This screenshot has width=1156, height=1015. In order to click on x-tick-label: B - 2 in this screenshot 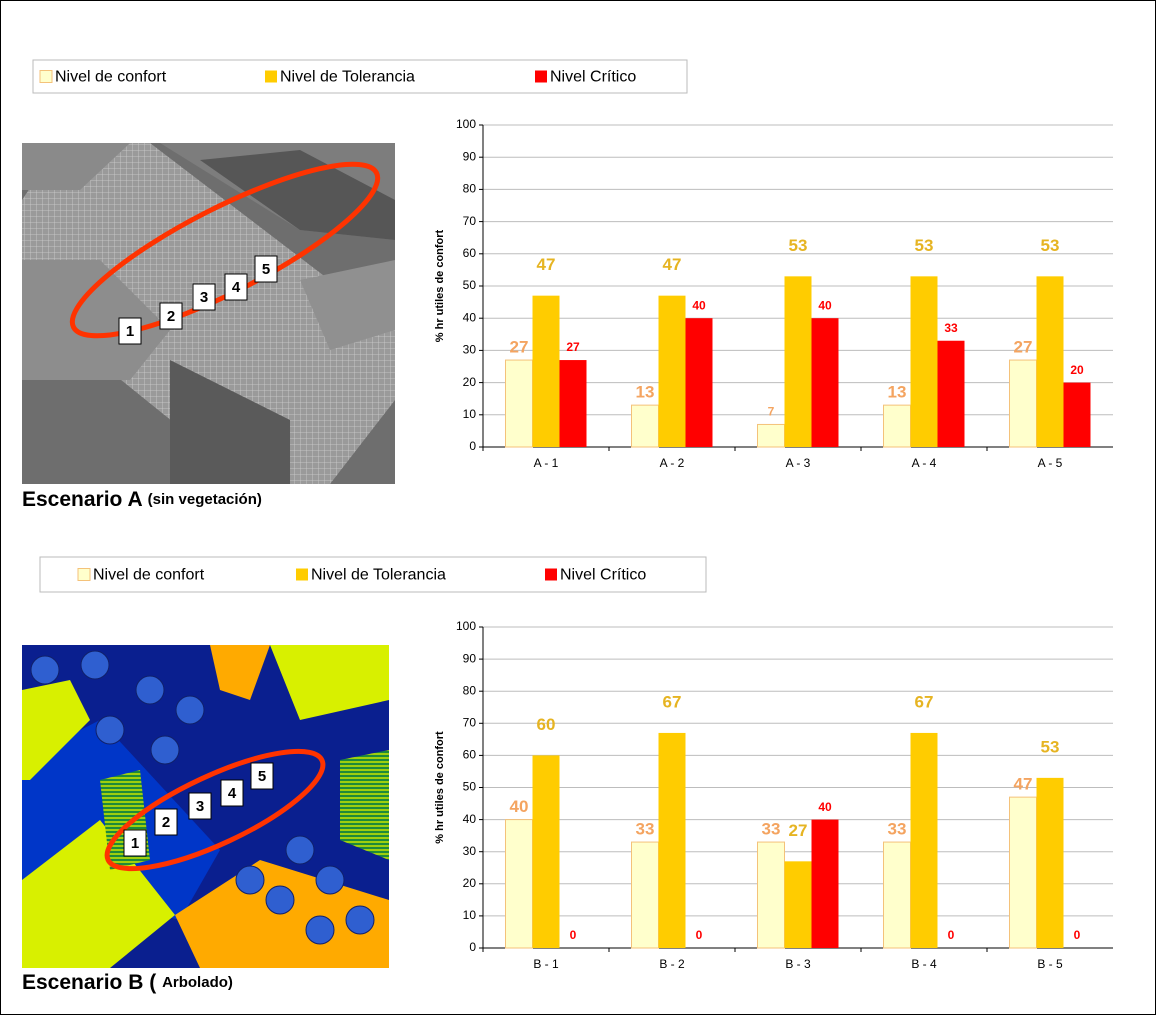, I will do `click(672, 964)`.